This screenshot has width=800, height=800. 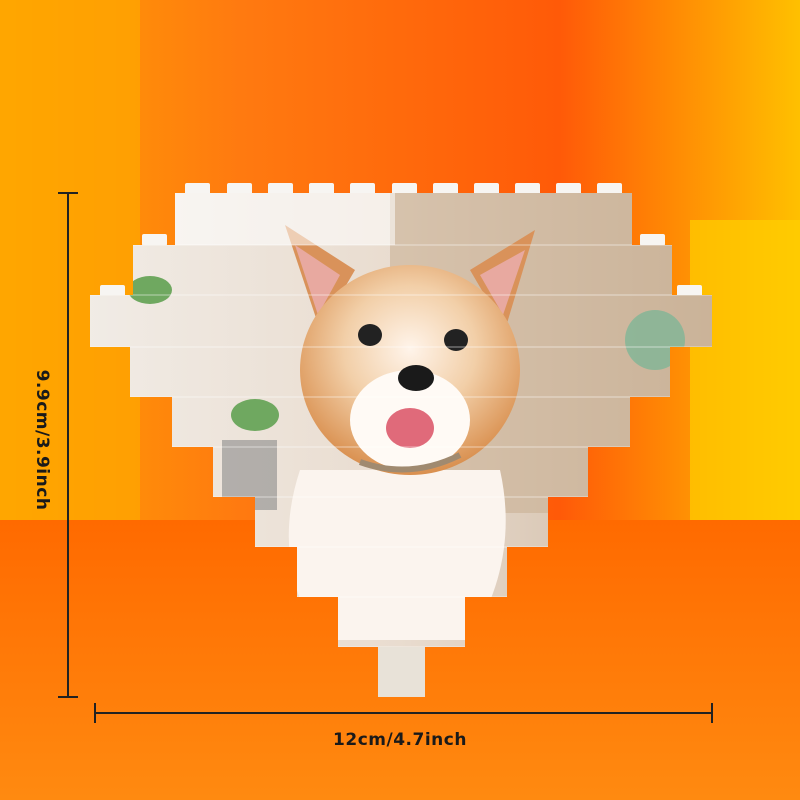 What do you see at coordinates (68, 445) in the screenshot?
I see `height-dimension-line` at bounding box center [68, 445].